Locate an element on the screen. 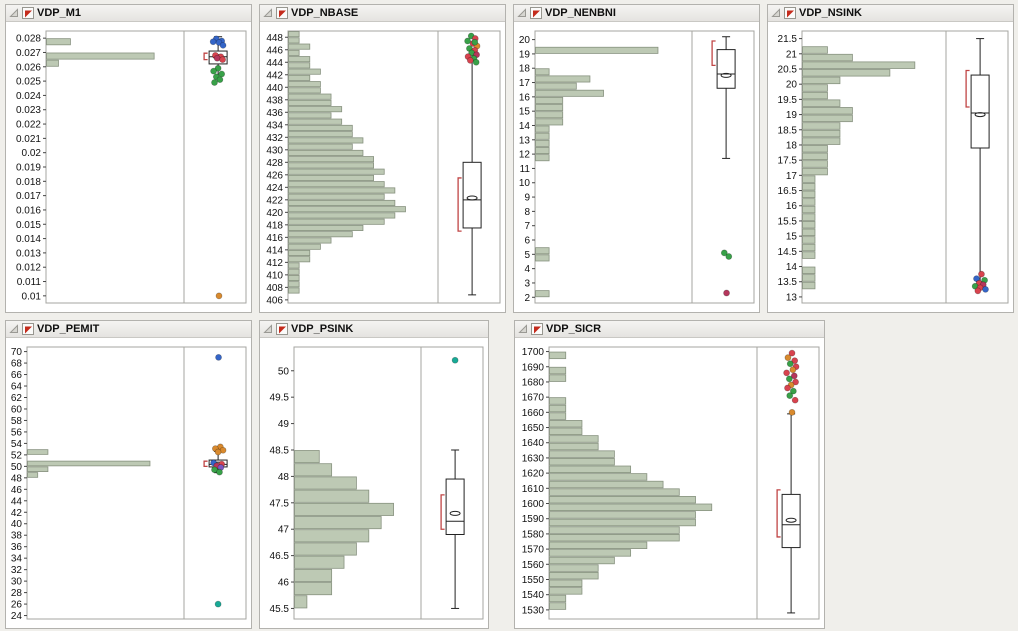 Image resolution: width=1018 pixels, height=631 pixels. svg-text: 1700 is located at coordinates (533, 352).